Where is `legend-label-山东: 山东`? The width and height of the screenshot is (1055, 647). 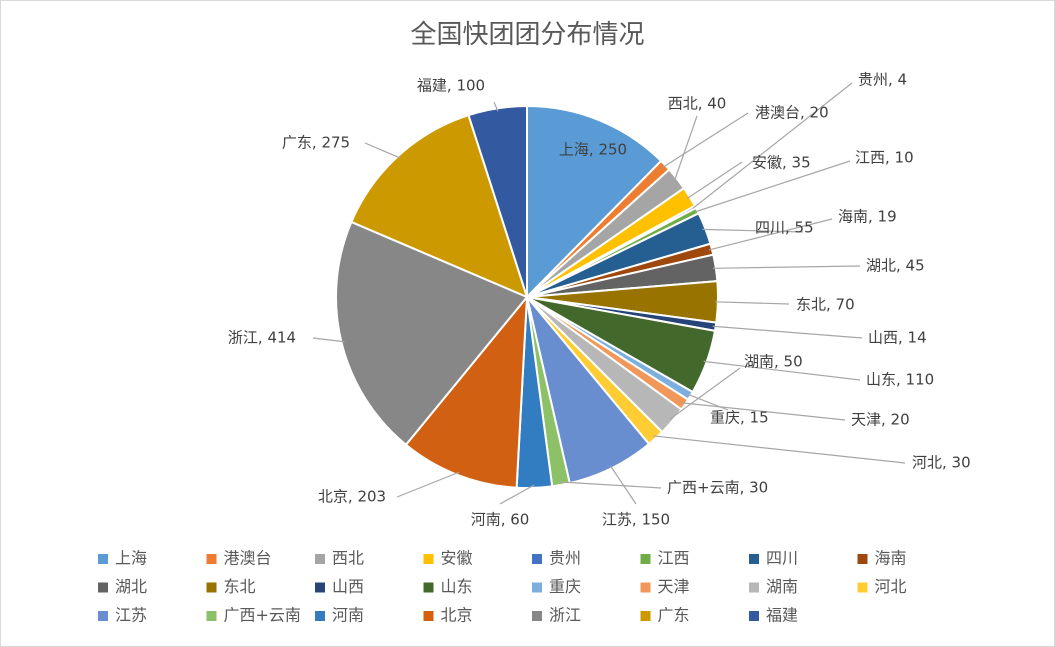
legend-label-山东: 山东 is located at coordinates (457, 586).